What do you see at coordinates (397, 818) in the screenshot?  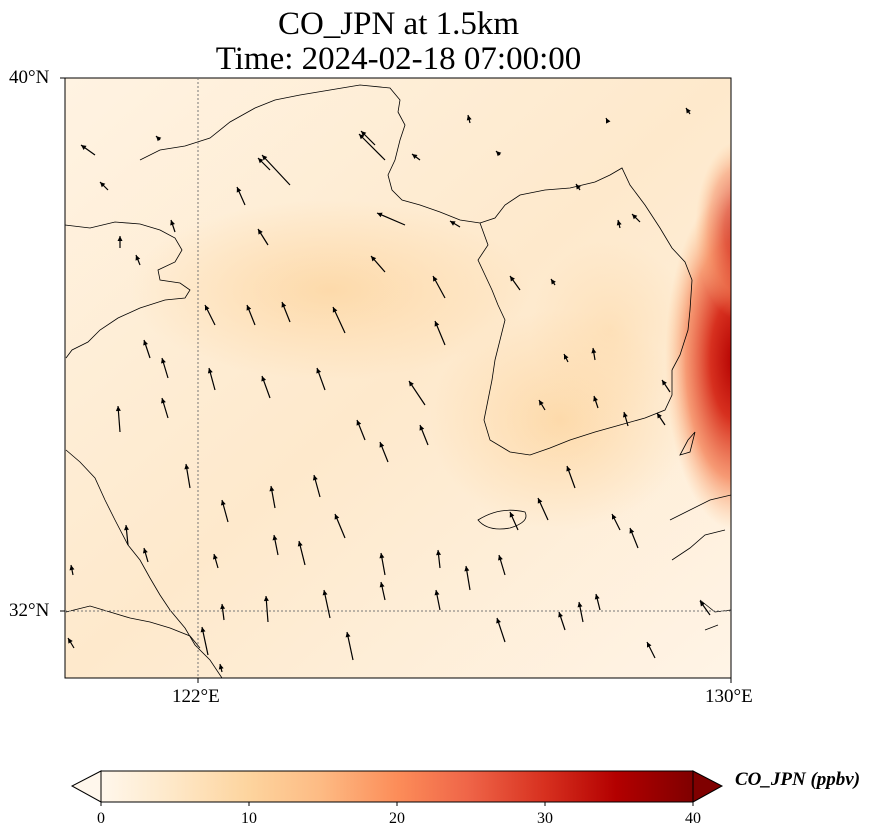 I see `colorbar-tick-label: 20` at bounding box center [397, 818].